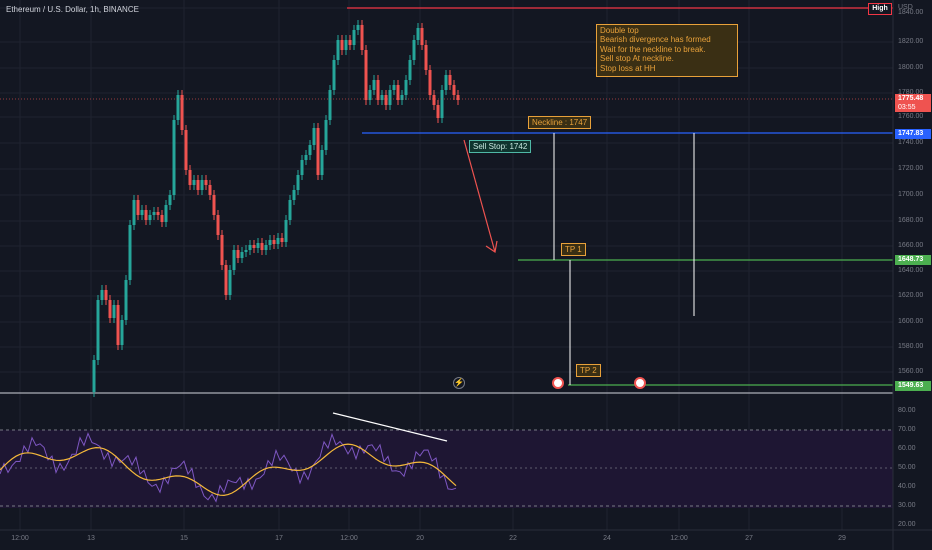 This screenshot has width=932, height=550. Describe the element at coordinates (607, 538) in the screenshot. I see `time-tick-label: 24` at that location.